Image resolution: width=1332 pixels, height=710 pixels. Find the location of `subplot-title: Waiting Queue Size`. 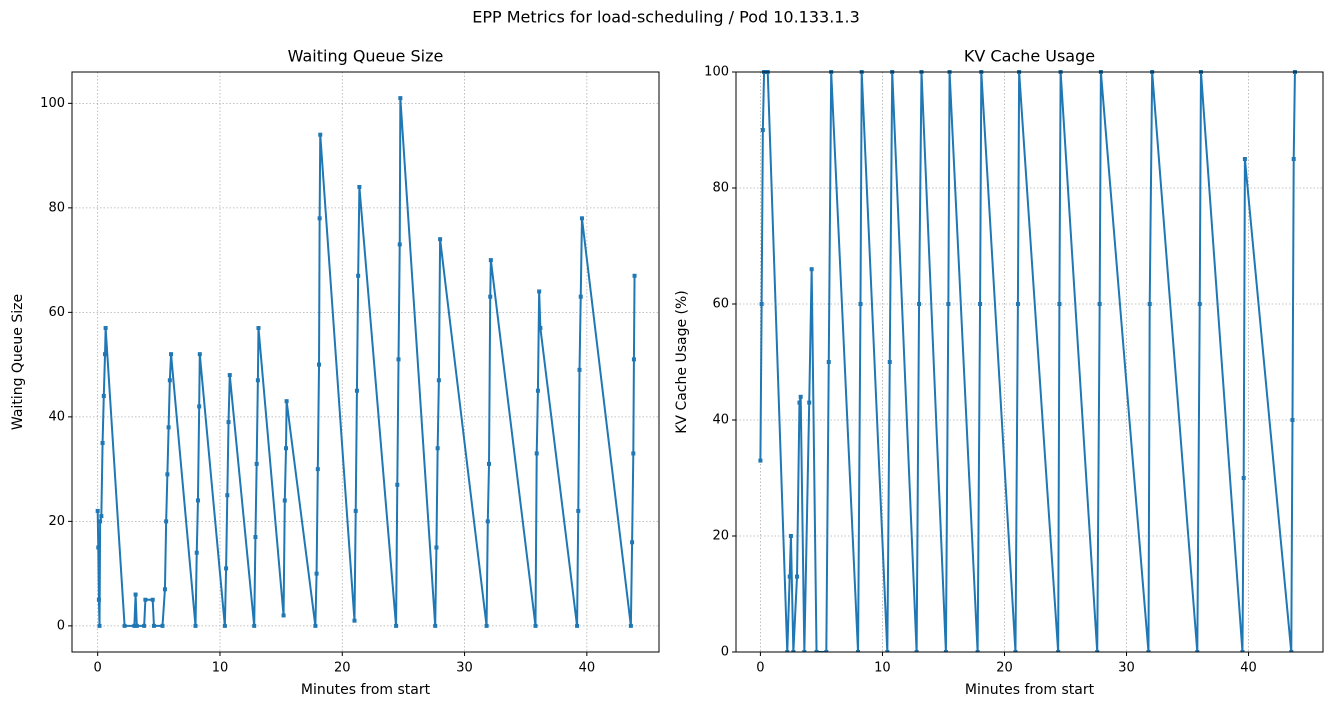

subplot-title: Waiting Queue Size is located at coordinates (366, 56).